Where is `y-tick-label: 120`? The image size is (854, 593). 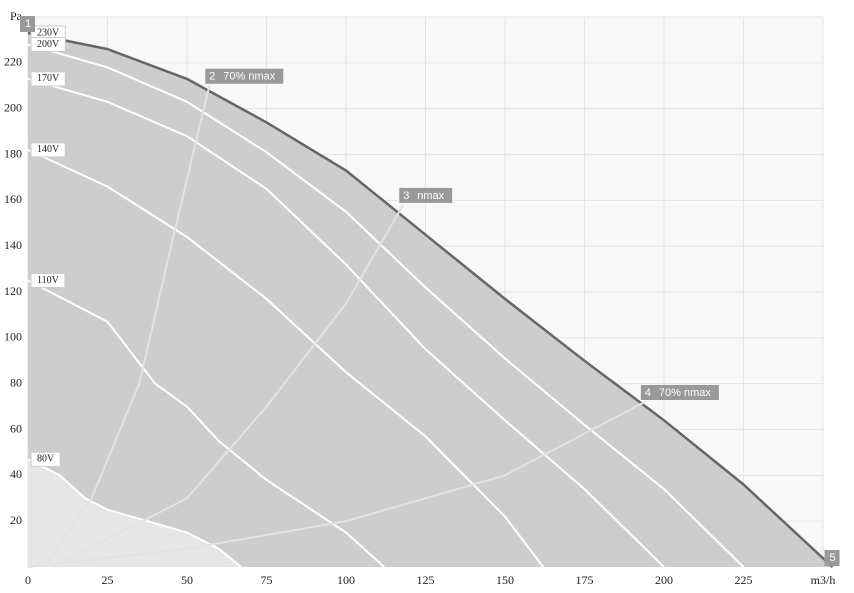
y-tick-label: 120 is located at coordinates (13, 291).